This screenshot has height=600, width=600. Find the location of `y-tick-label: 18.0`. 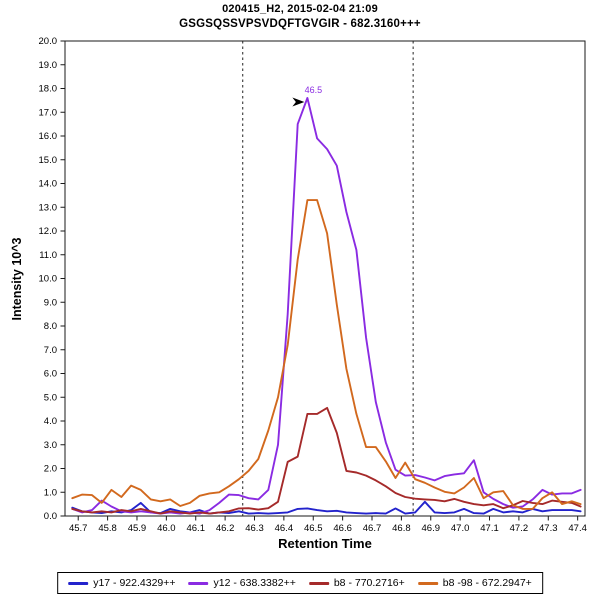

y-tick-label: 18.0 is located at coordinates (48, 89).